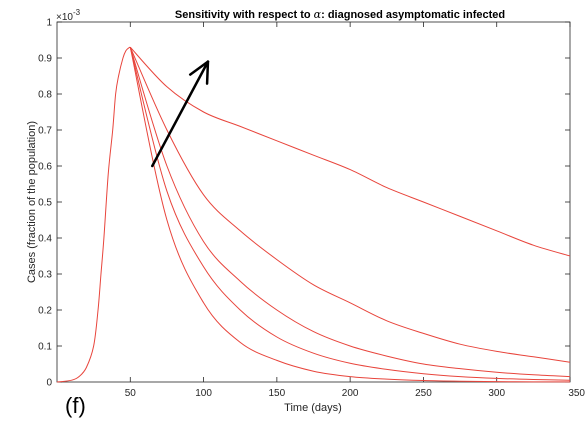  Describe the element at coordinates (45, 95) in the screenshot. I see `y-tick-label: 0.8` at that location.